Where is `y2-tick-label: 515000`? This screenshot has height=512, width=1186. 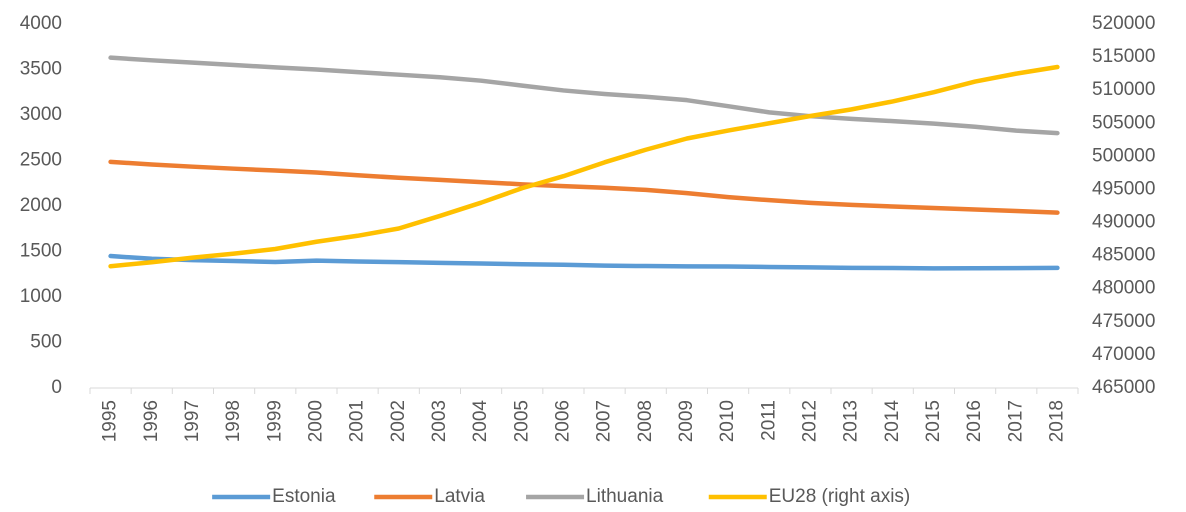 y2-tick-label: 515000 is located at coordinates (1123, 56).